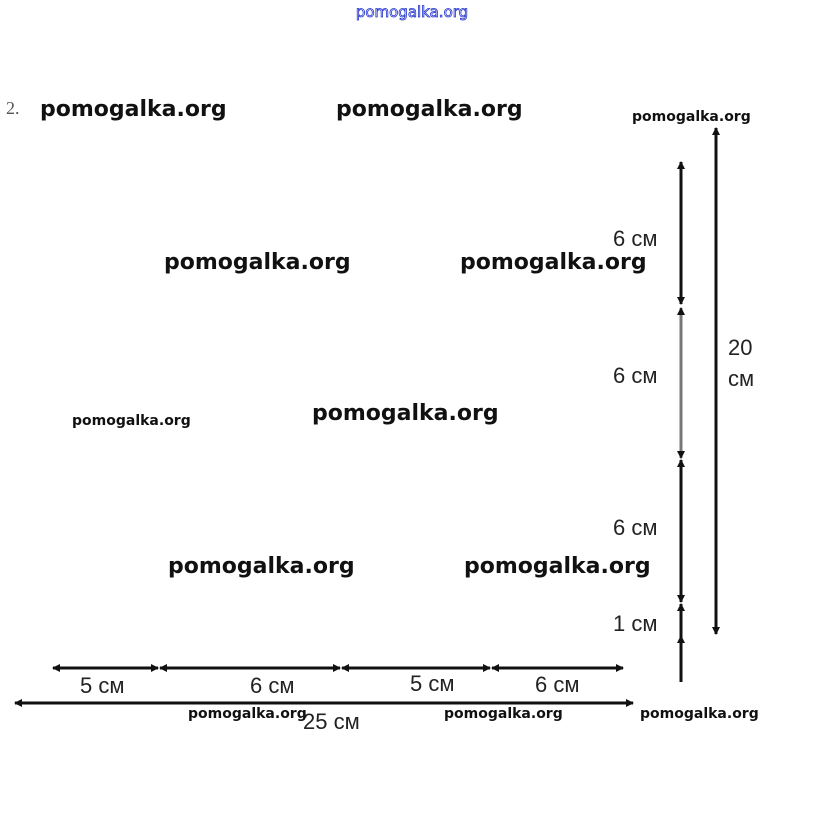 This screenshot has width=823, height=829. Describe the element at coordinates (13, 108) in the screenshot. I see `problem-number: 2.` at that location.